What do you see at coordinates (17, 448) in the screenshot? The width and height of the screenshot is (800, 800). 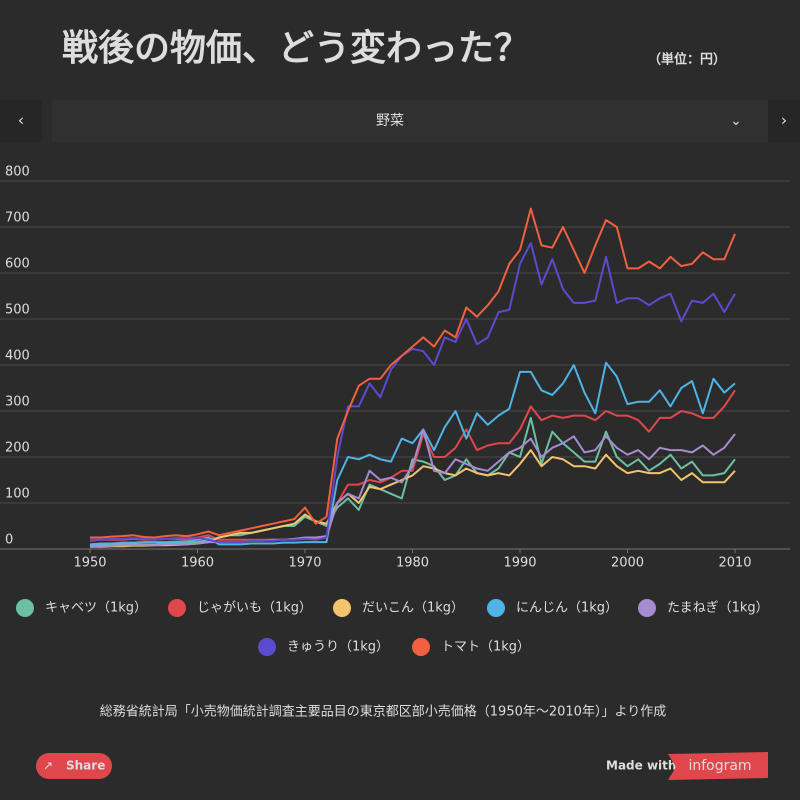 I see `y-tick-label: 200` at bounding box center [17, 448].